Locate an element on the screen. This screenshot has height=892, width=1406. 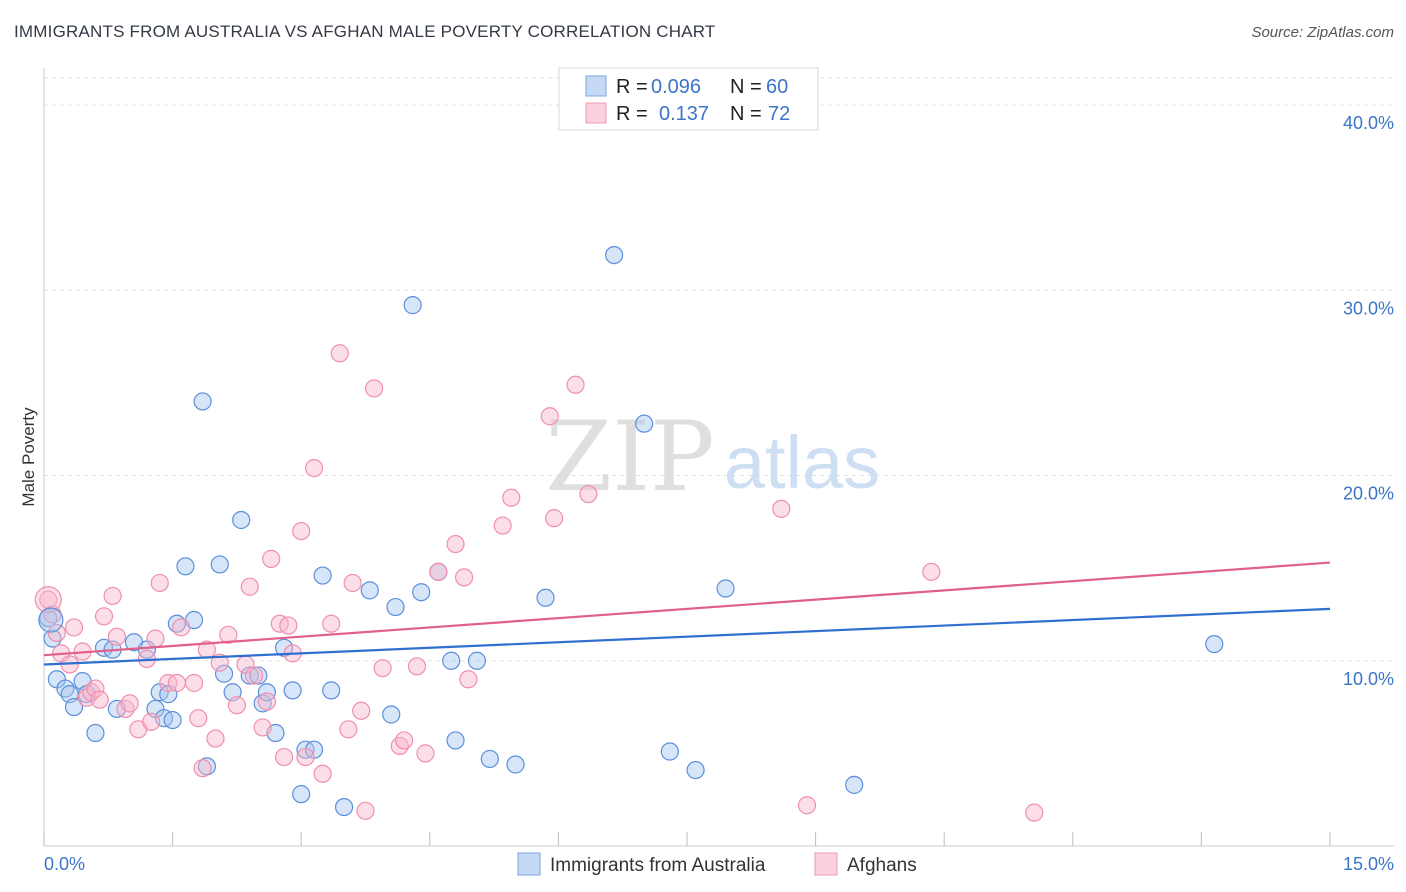
trend-line-afghans is located at coordinates (687, 609).